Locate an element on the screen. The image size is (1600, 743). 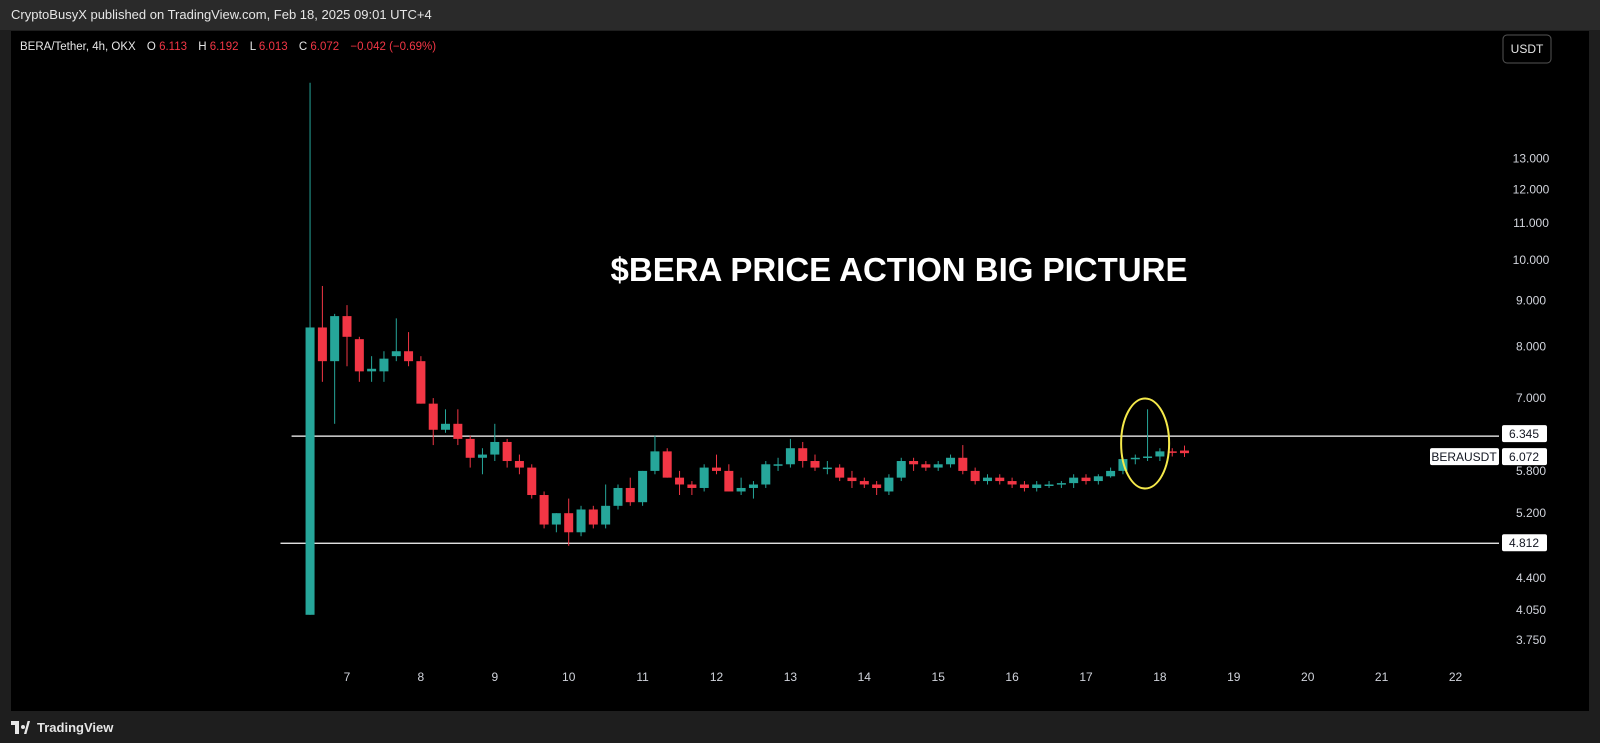
time-tick-label: 15 is located at coordinates (939, 677).